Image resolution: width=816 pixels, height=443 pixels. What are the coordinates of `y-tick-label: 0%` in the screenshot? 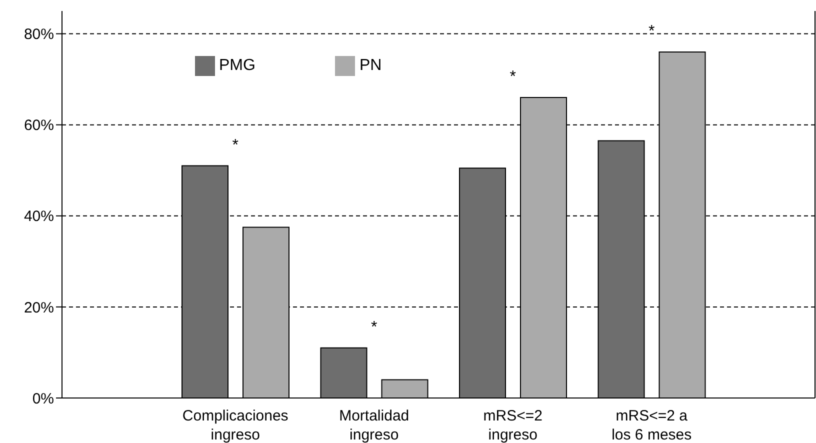 It's located at (43, 399).